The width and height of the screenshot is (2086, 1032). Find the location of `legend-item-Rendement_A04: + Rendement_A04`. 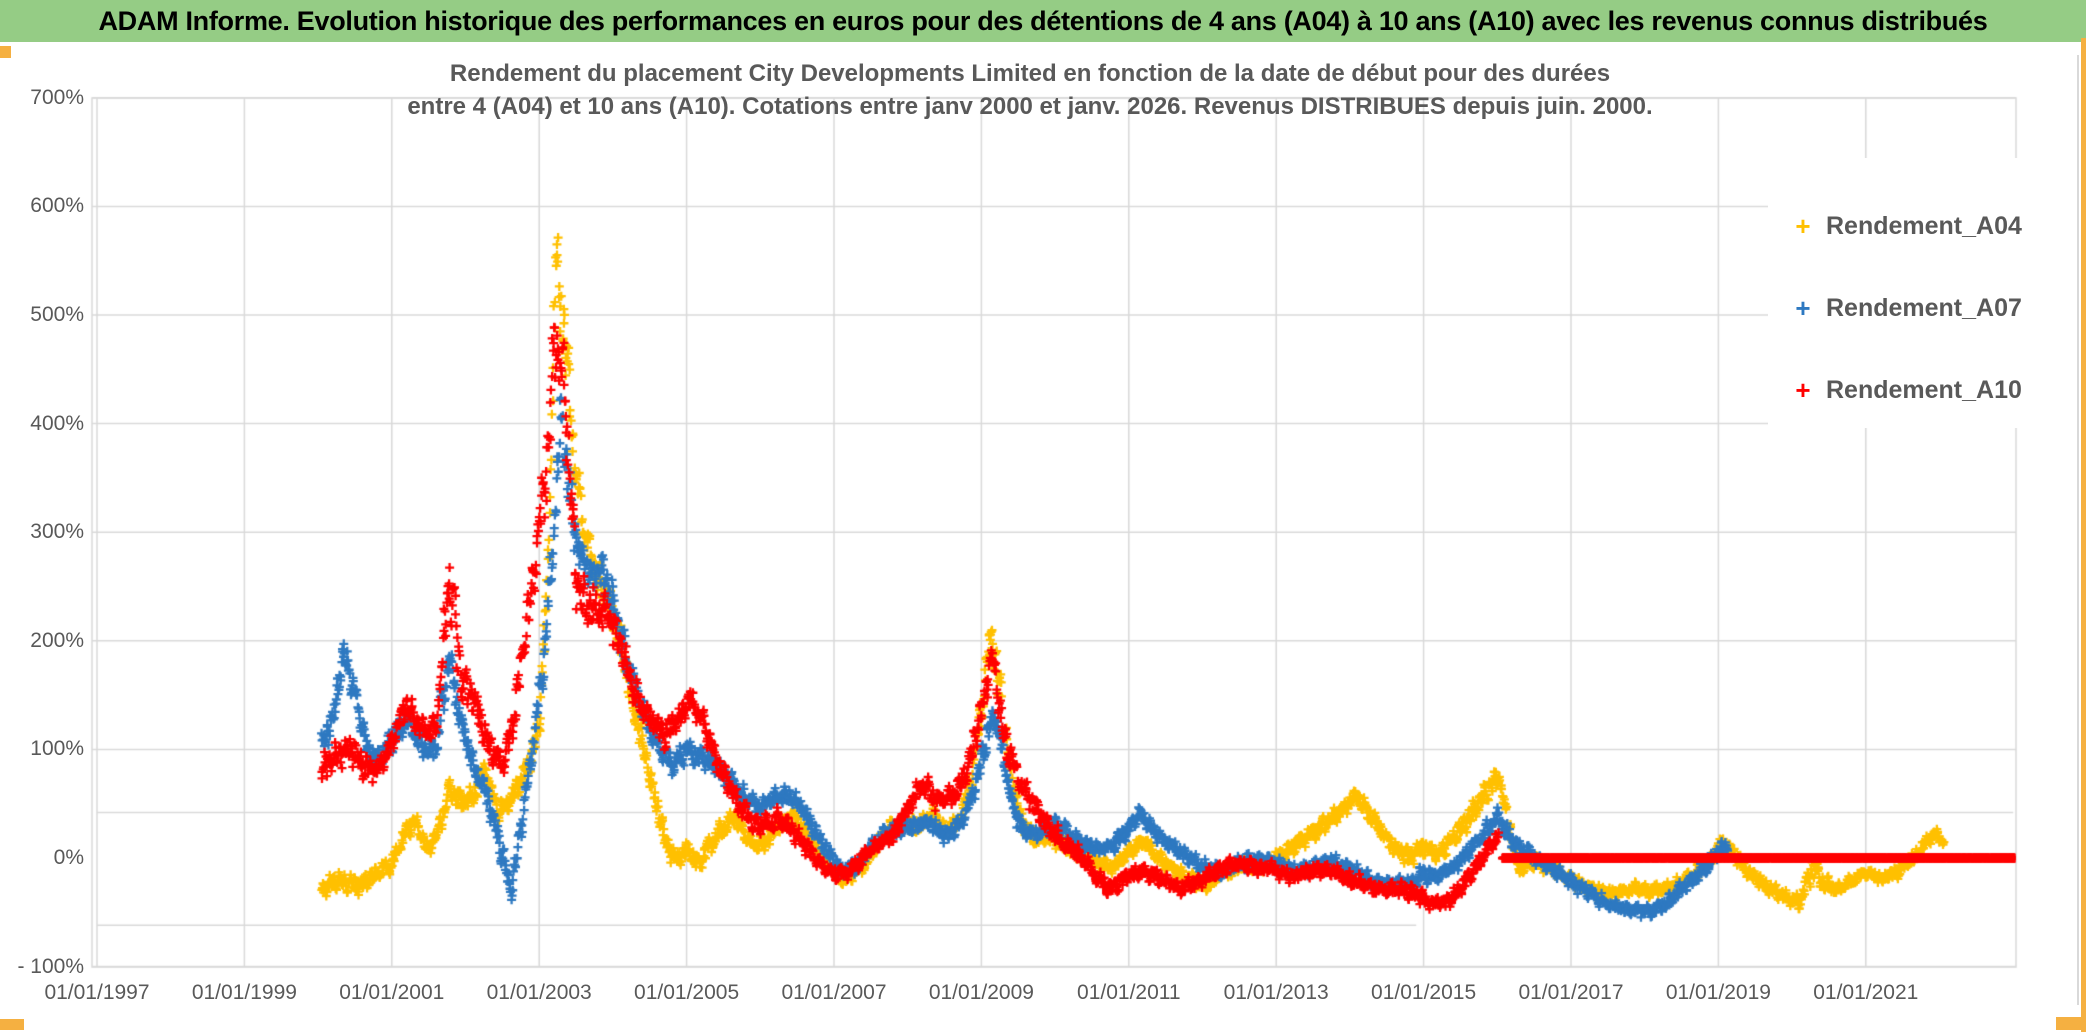

legend-item-Rendement_A04: + Rendement_A04 is located at coordinates (1904, 226).